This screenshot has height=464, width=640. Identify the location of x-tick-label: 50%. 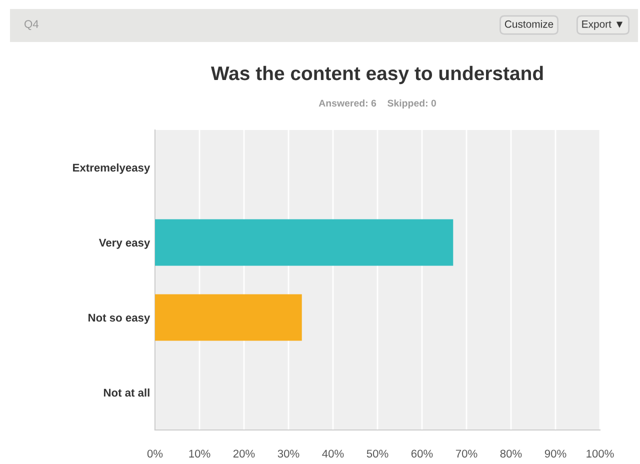
(377, 454).